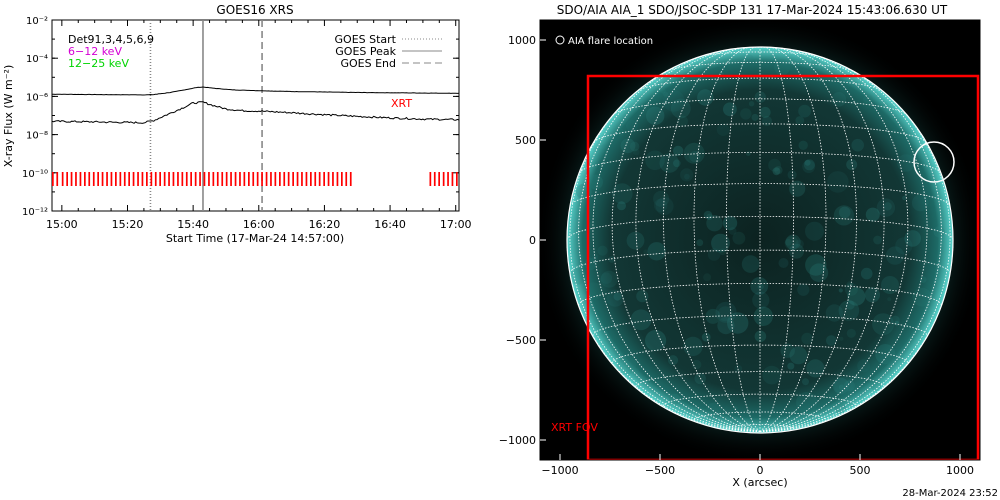 The height and width of the screenshot is (500, 1000). I want to click on x-tick-label: −1000, so click(559, 470).